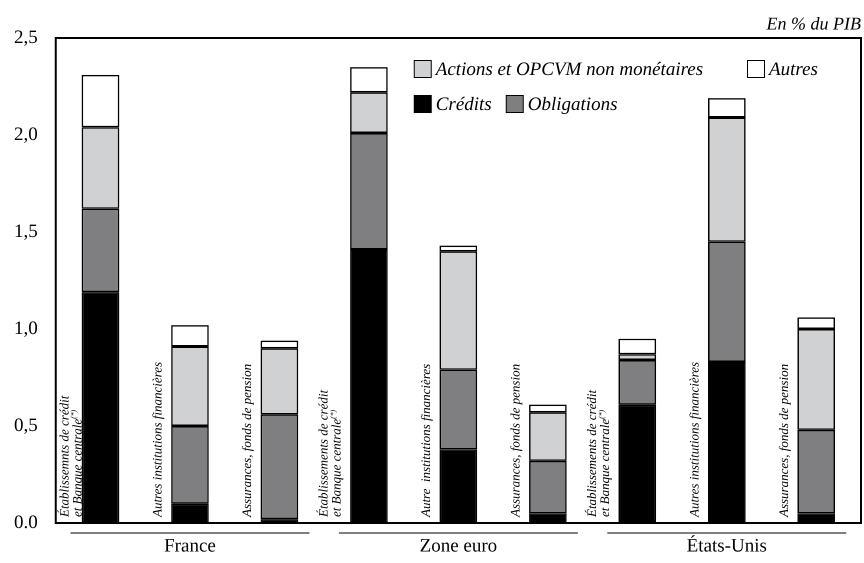 The width and height of the screenshot is (864, 563). I want to click on legend-label: Obligations, so click(573, 104).